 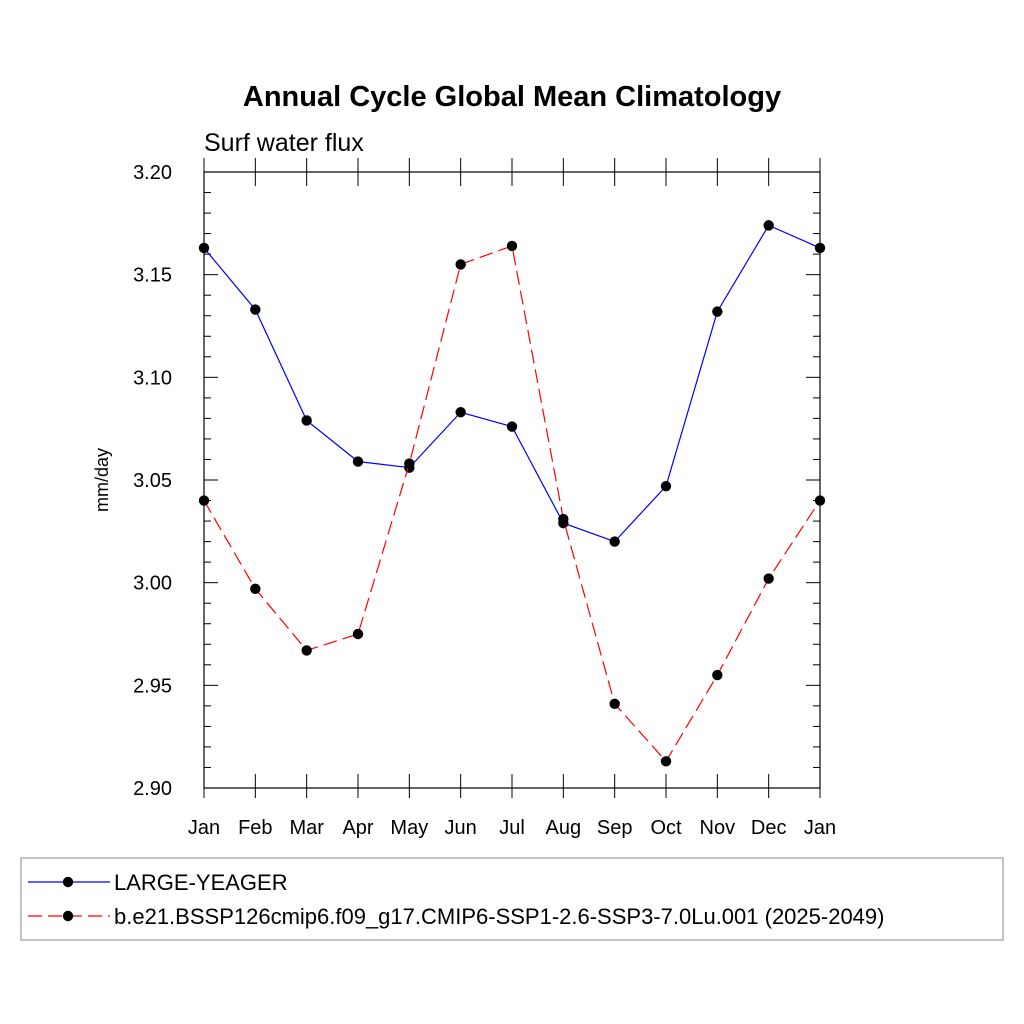 I want to click on x-tick-label: Jun, so click(x=461, y=828).